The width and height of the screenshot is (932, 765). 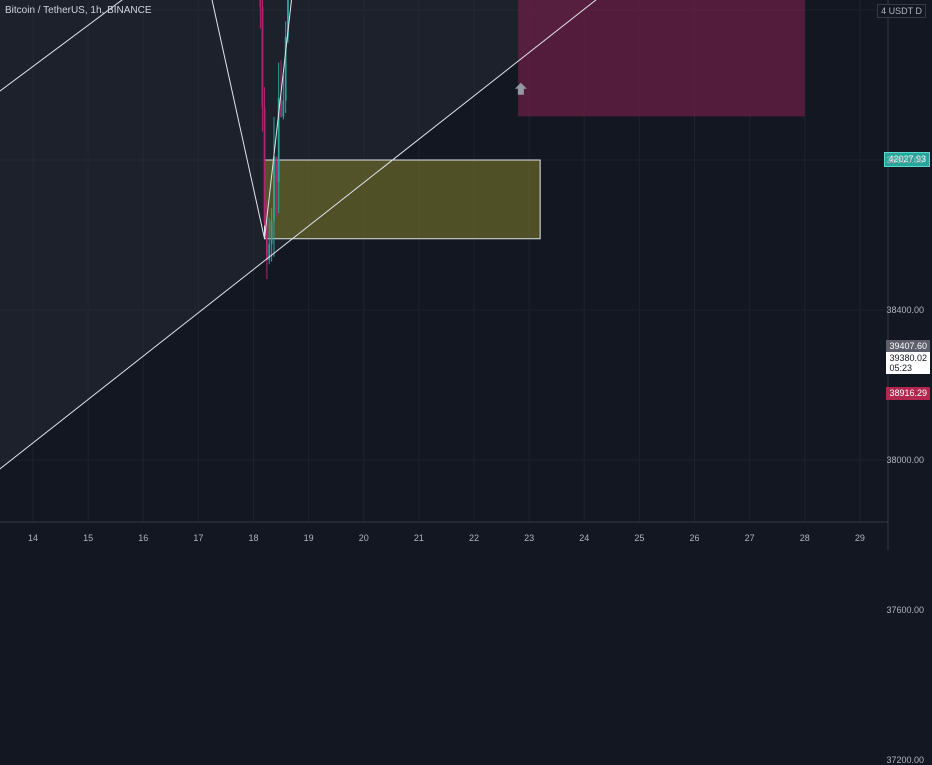 What do you see at coordinates (253, 538) in the screenshot?
I see `x-tick-label: 18` at bounding box center [253, 538].